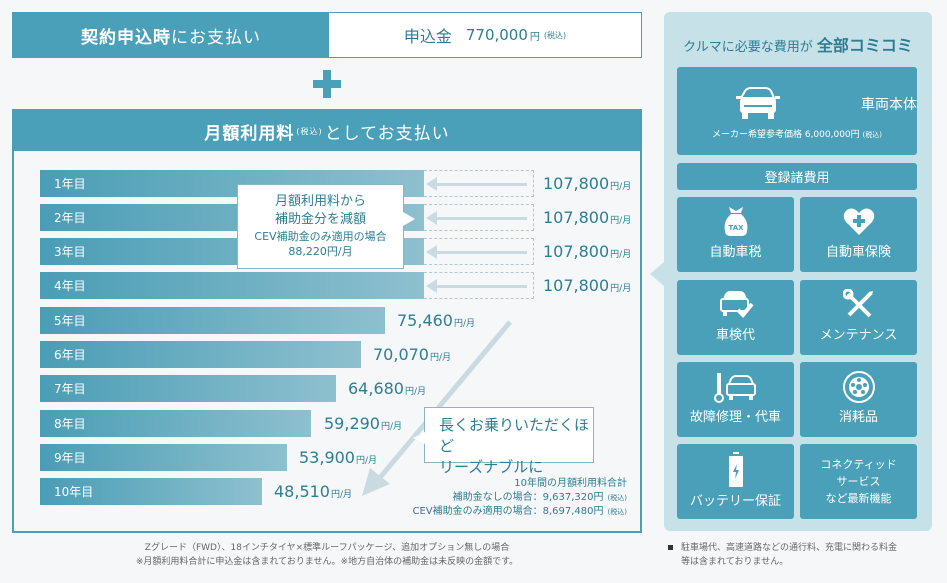 This screenshot has height=583, width=947. I want to click on application-fee-tax: (税込), so click(555, 35).